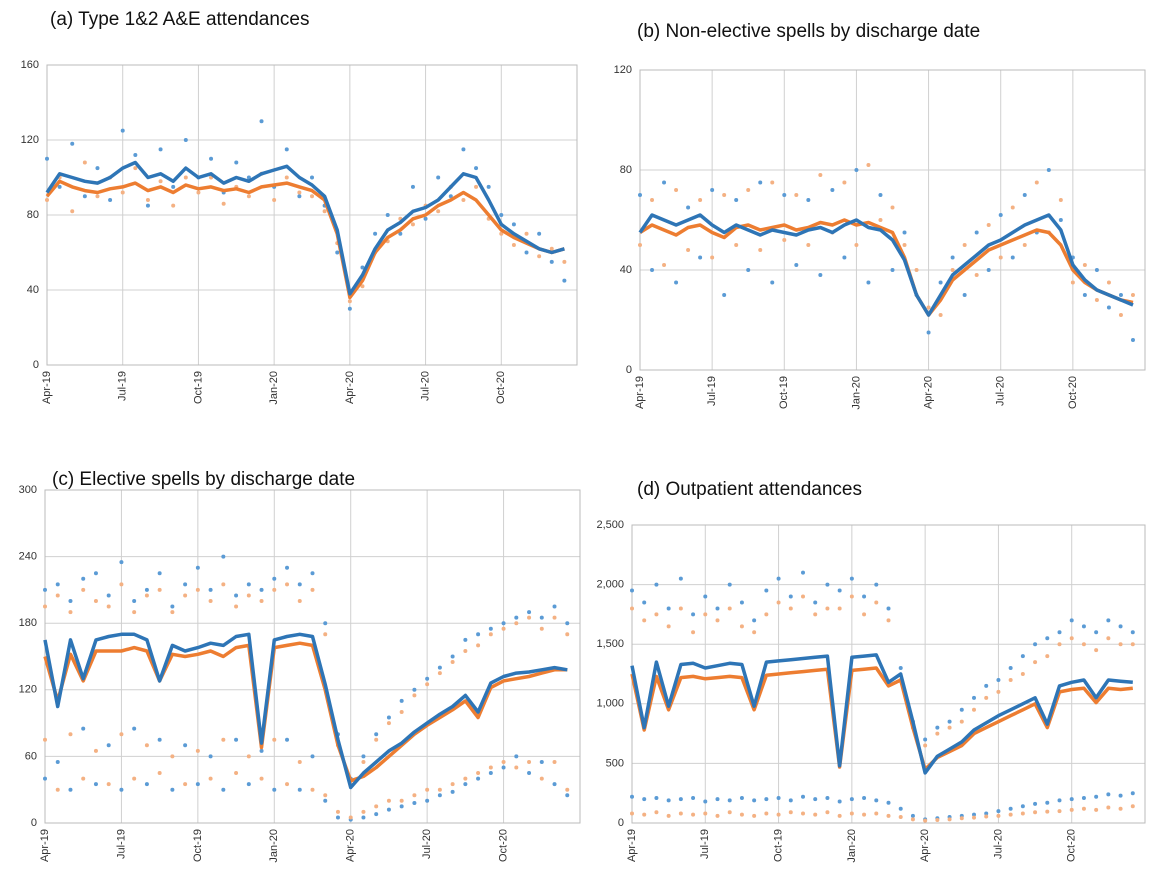 This screenshot has height=874, width=1151. I want to click on x-tick-label: Jan-20, so click(274, 846).